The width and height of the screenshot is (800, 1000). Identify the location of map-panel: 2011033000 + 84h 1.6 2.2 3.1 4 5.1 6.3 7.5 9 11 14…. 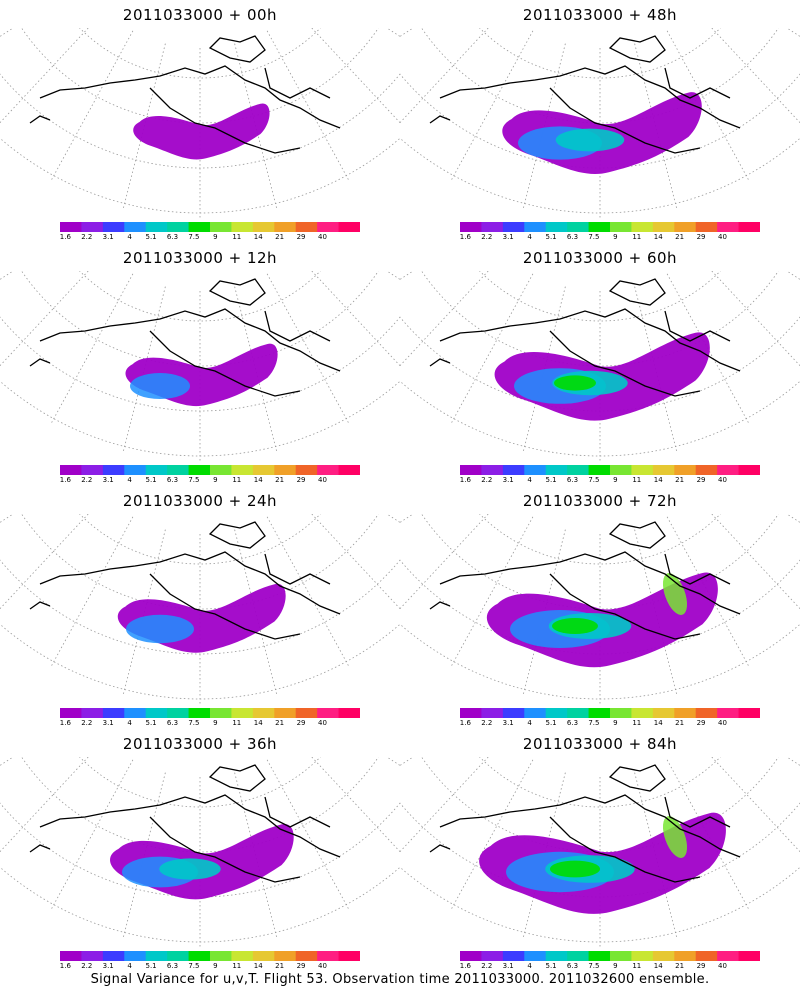
(600, 851).